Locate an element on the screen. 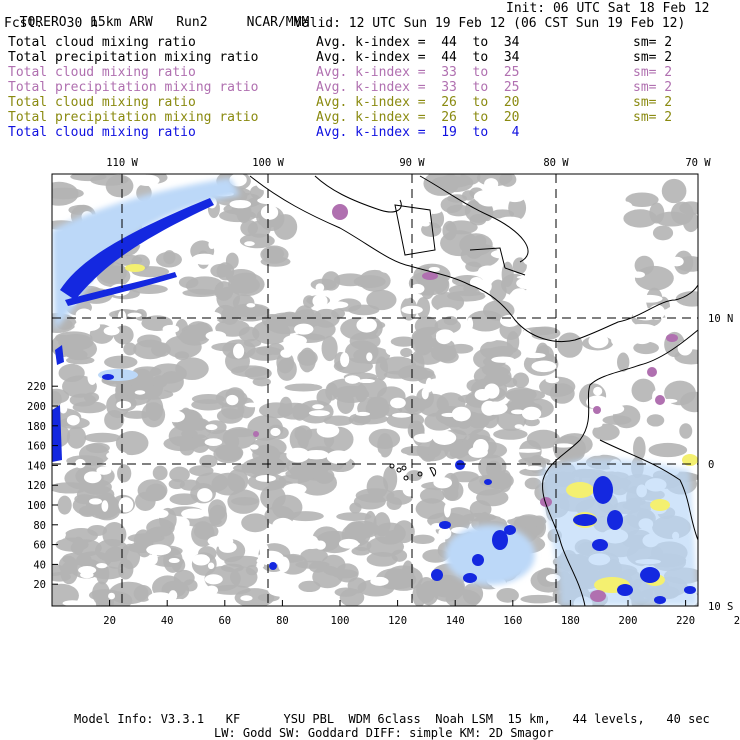  legend-field: Total cloud mixing ratio is located at coordinates (102, 42).